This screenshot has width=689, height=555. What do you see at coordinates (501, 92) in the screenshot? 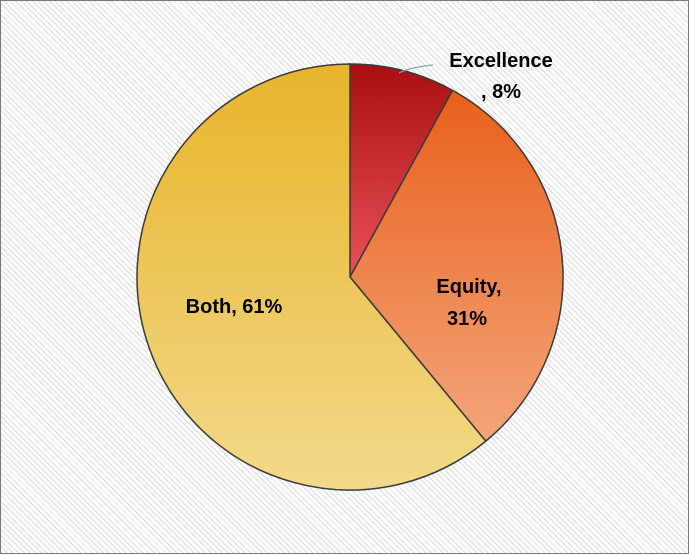
I see `slice-label-excellence-value: , 8%` at bounding box center [501, 92].